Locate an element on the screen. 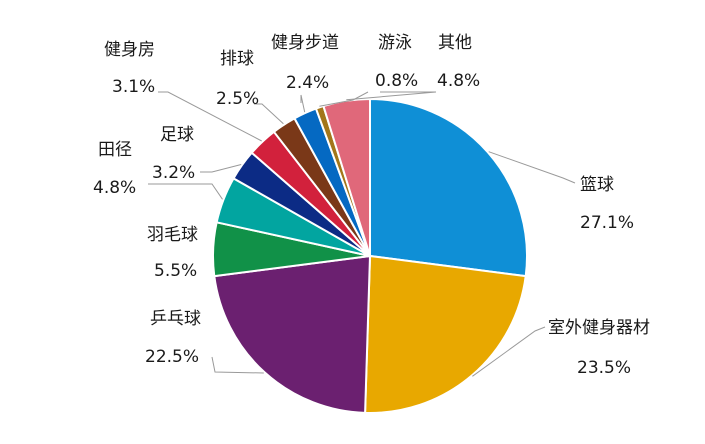 The image size is (705, 444). leader-line-basketball is located at coordinates (532, 167).